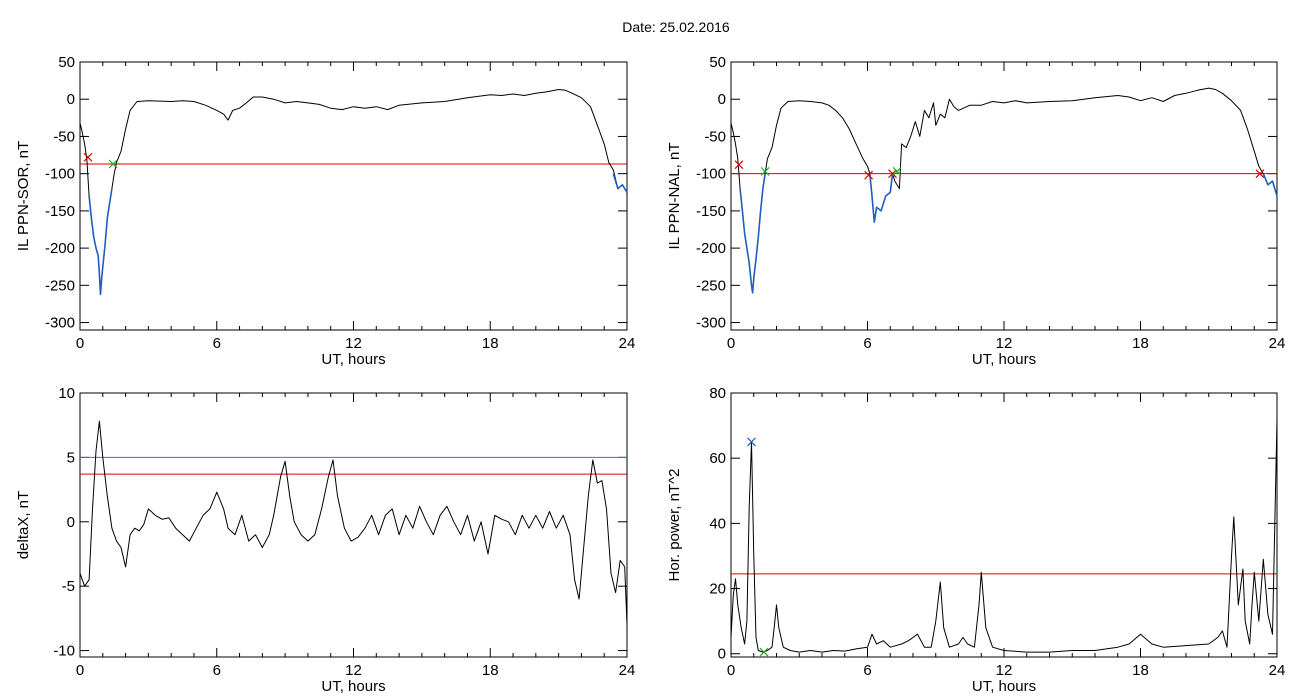 This screenshot has height=700, width=1300. Describe the element at coordinates (23, 525) in the screenshot. I see `y-axis-label: deltaX, nT` at that location.